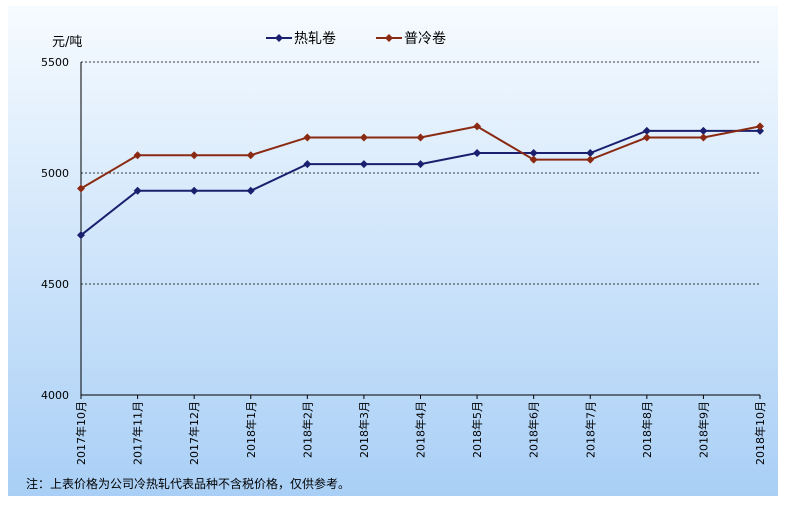  What do you see at coordinates (315, 39) in the screenshot?
I see `legend-label-hot-rolled: 热轧卷` at bounding box center [315, 39].